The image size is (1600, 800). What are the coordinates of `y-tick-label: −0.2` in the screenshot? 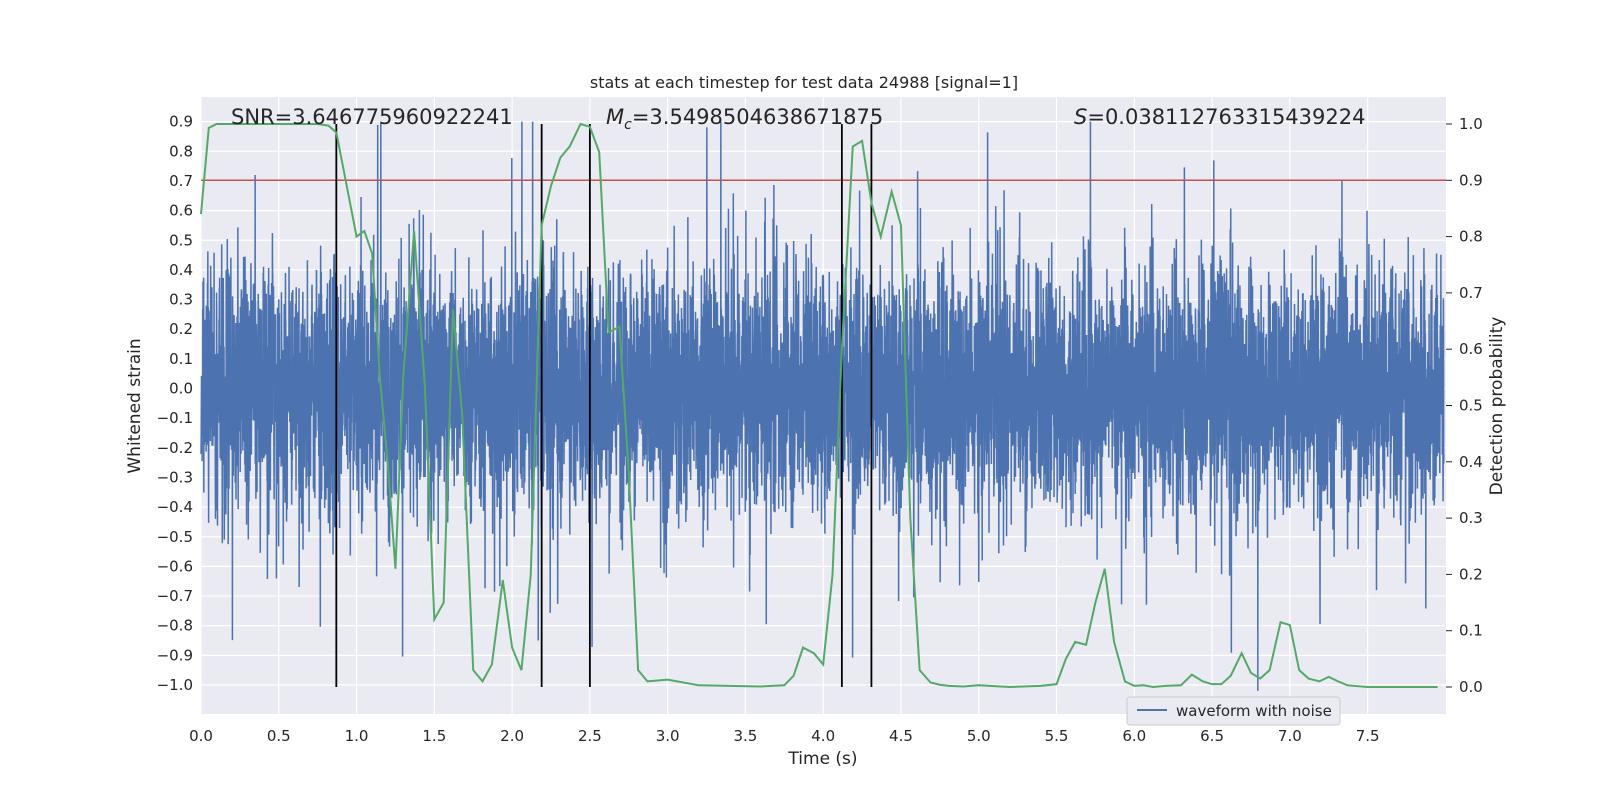 It's located at (175, 448).